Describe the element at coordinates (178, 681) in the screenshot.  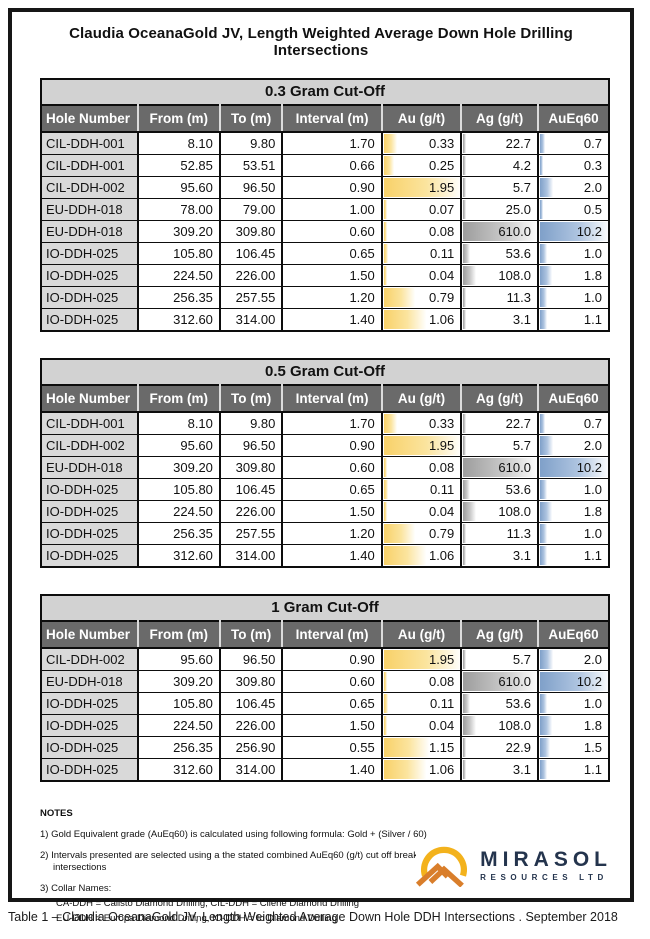
I see `from-cell: 309.20` at that location.